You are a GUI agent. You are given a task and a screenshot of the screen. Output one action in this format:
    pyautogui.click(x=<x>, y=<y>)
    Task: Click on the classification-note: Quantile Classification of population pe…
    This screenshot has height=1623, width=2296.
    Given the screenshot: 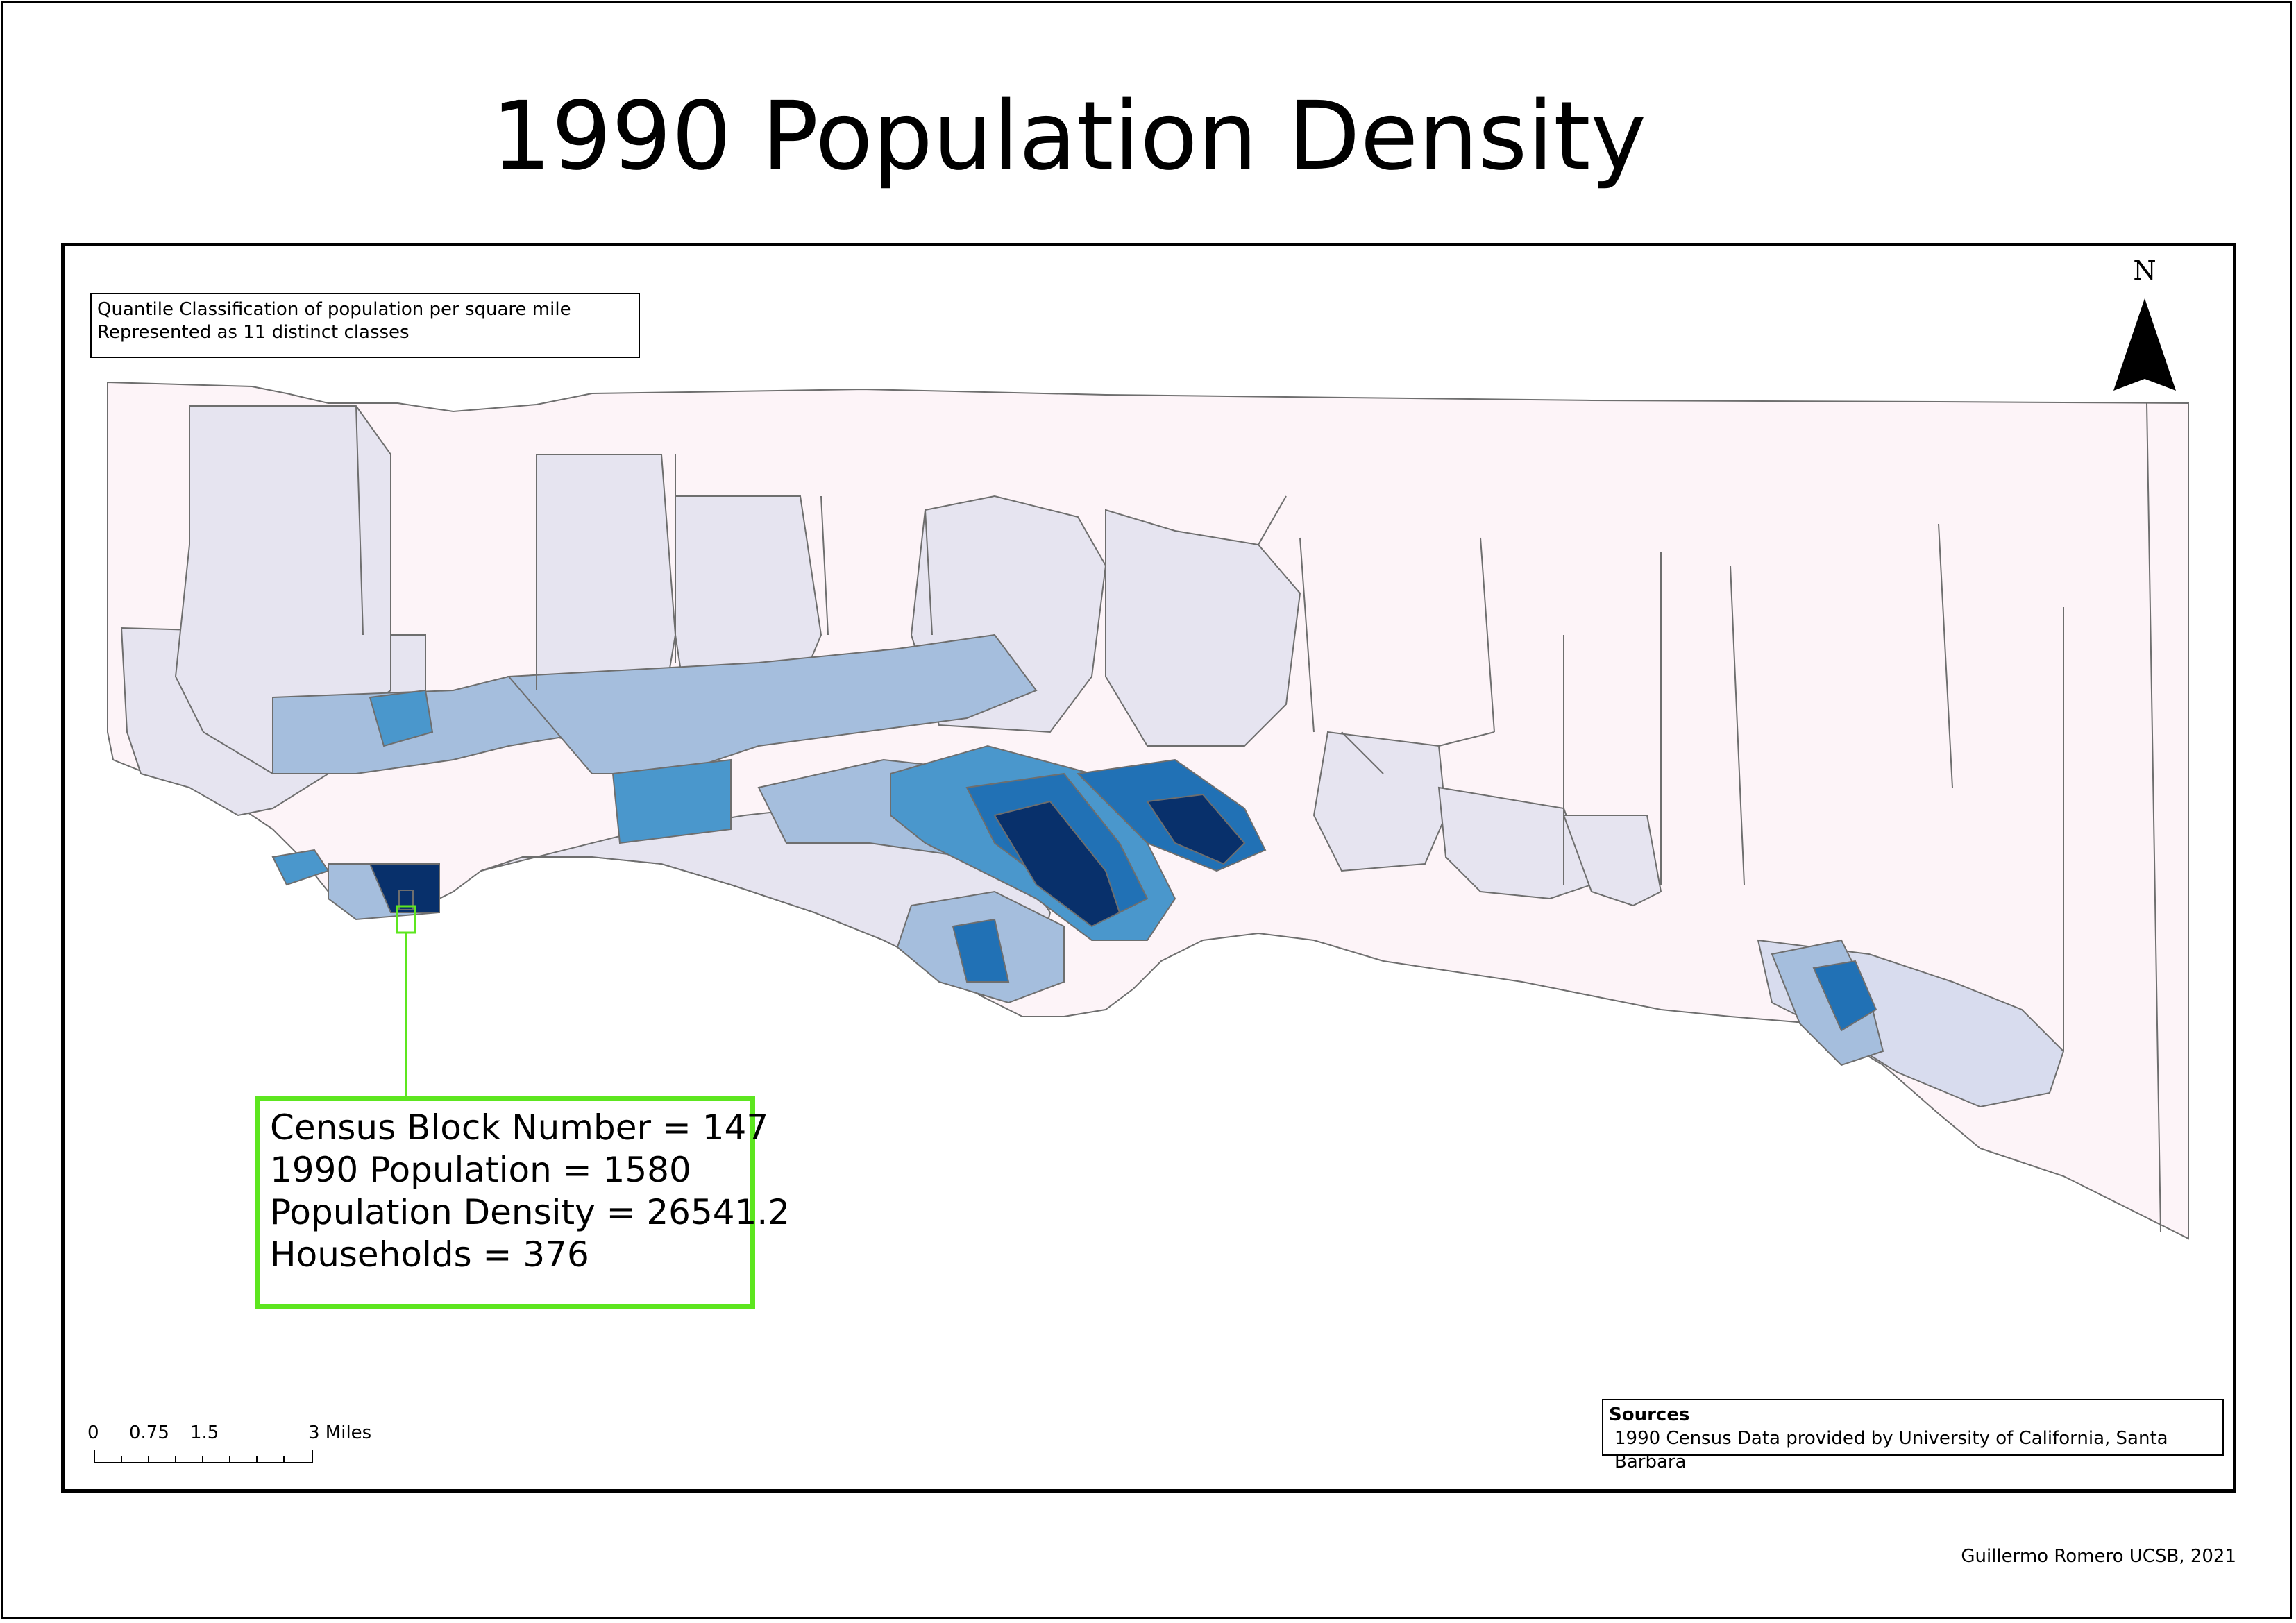 What is the action you would take?
    pyautogui.click(x=365, y=325)
    